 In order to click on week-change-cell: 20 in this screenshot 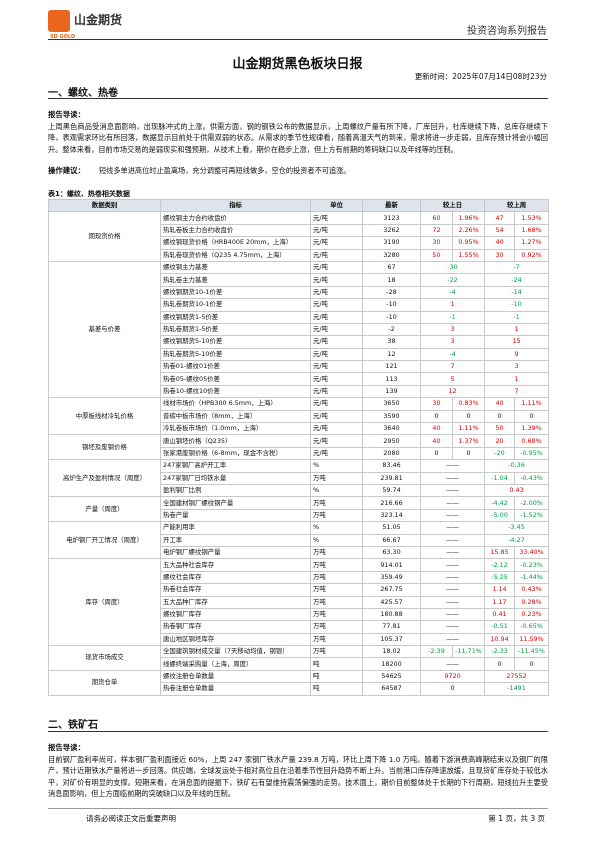, I will do `click(500, 441)`.